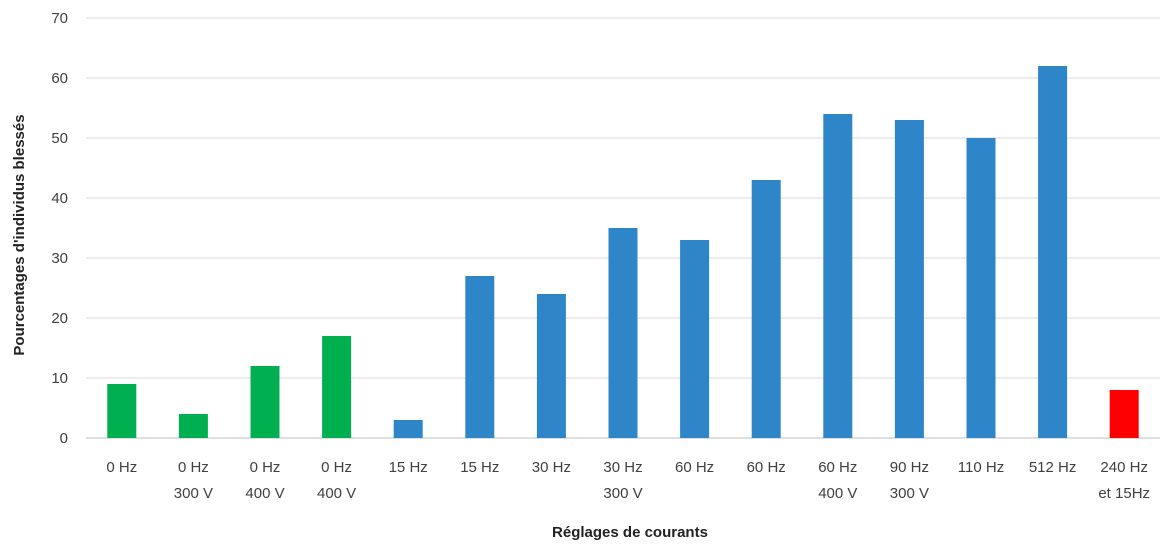  What do you see at coordinates (59, 138) in the screenshot?
I see `y-tick-label: 50` at bounding box center [59, 138].